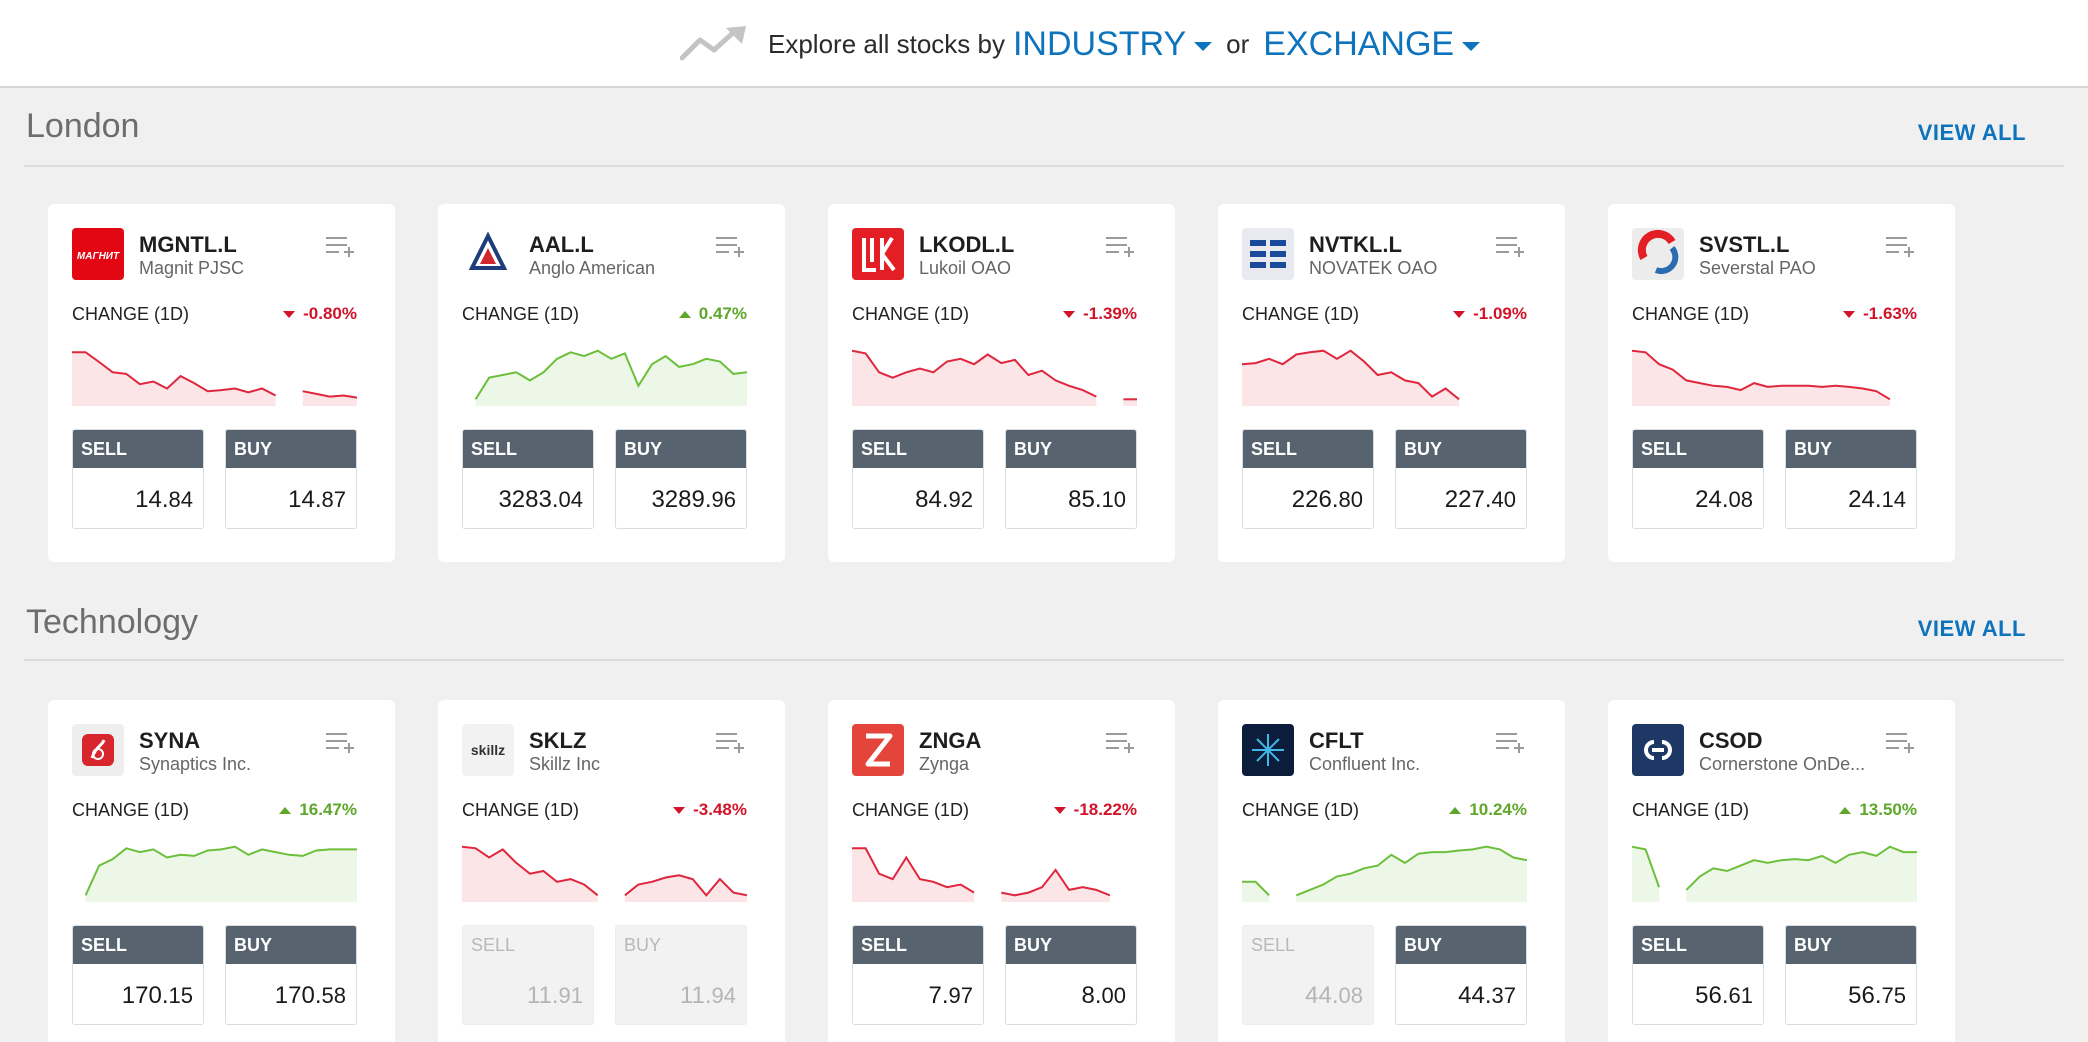  I want to click on stock-symbol: AAL.L, so click(561, 244).